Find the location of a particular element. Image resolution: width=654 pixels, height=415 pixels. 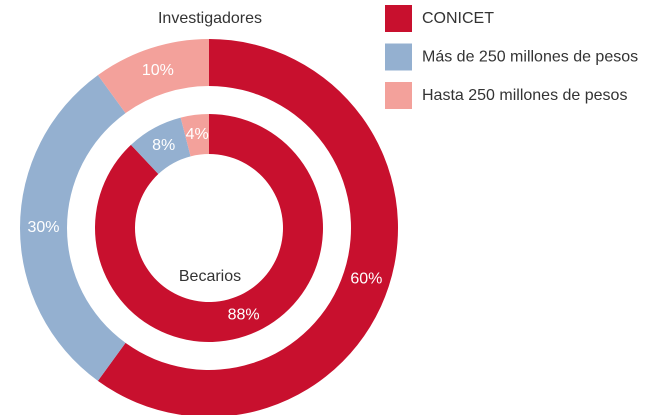

legend-label: Hasta 250 millones de pesos is located at coordinates (524, 95).